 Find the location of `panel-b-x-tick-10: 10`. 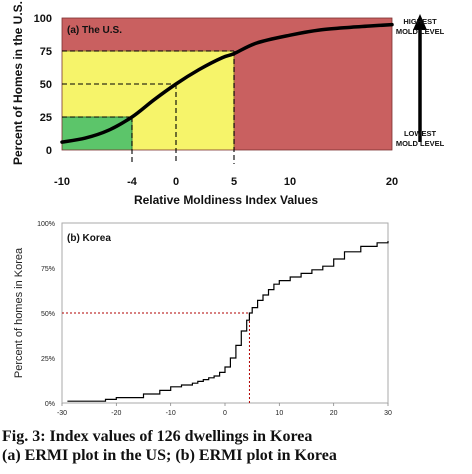

panel-b-x-tick-10: 10 is located at coordinates (279, 413).